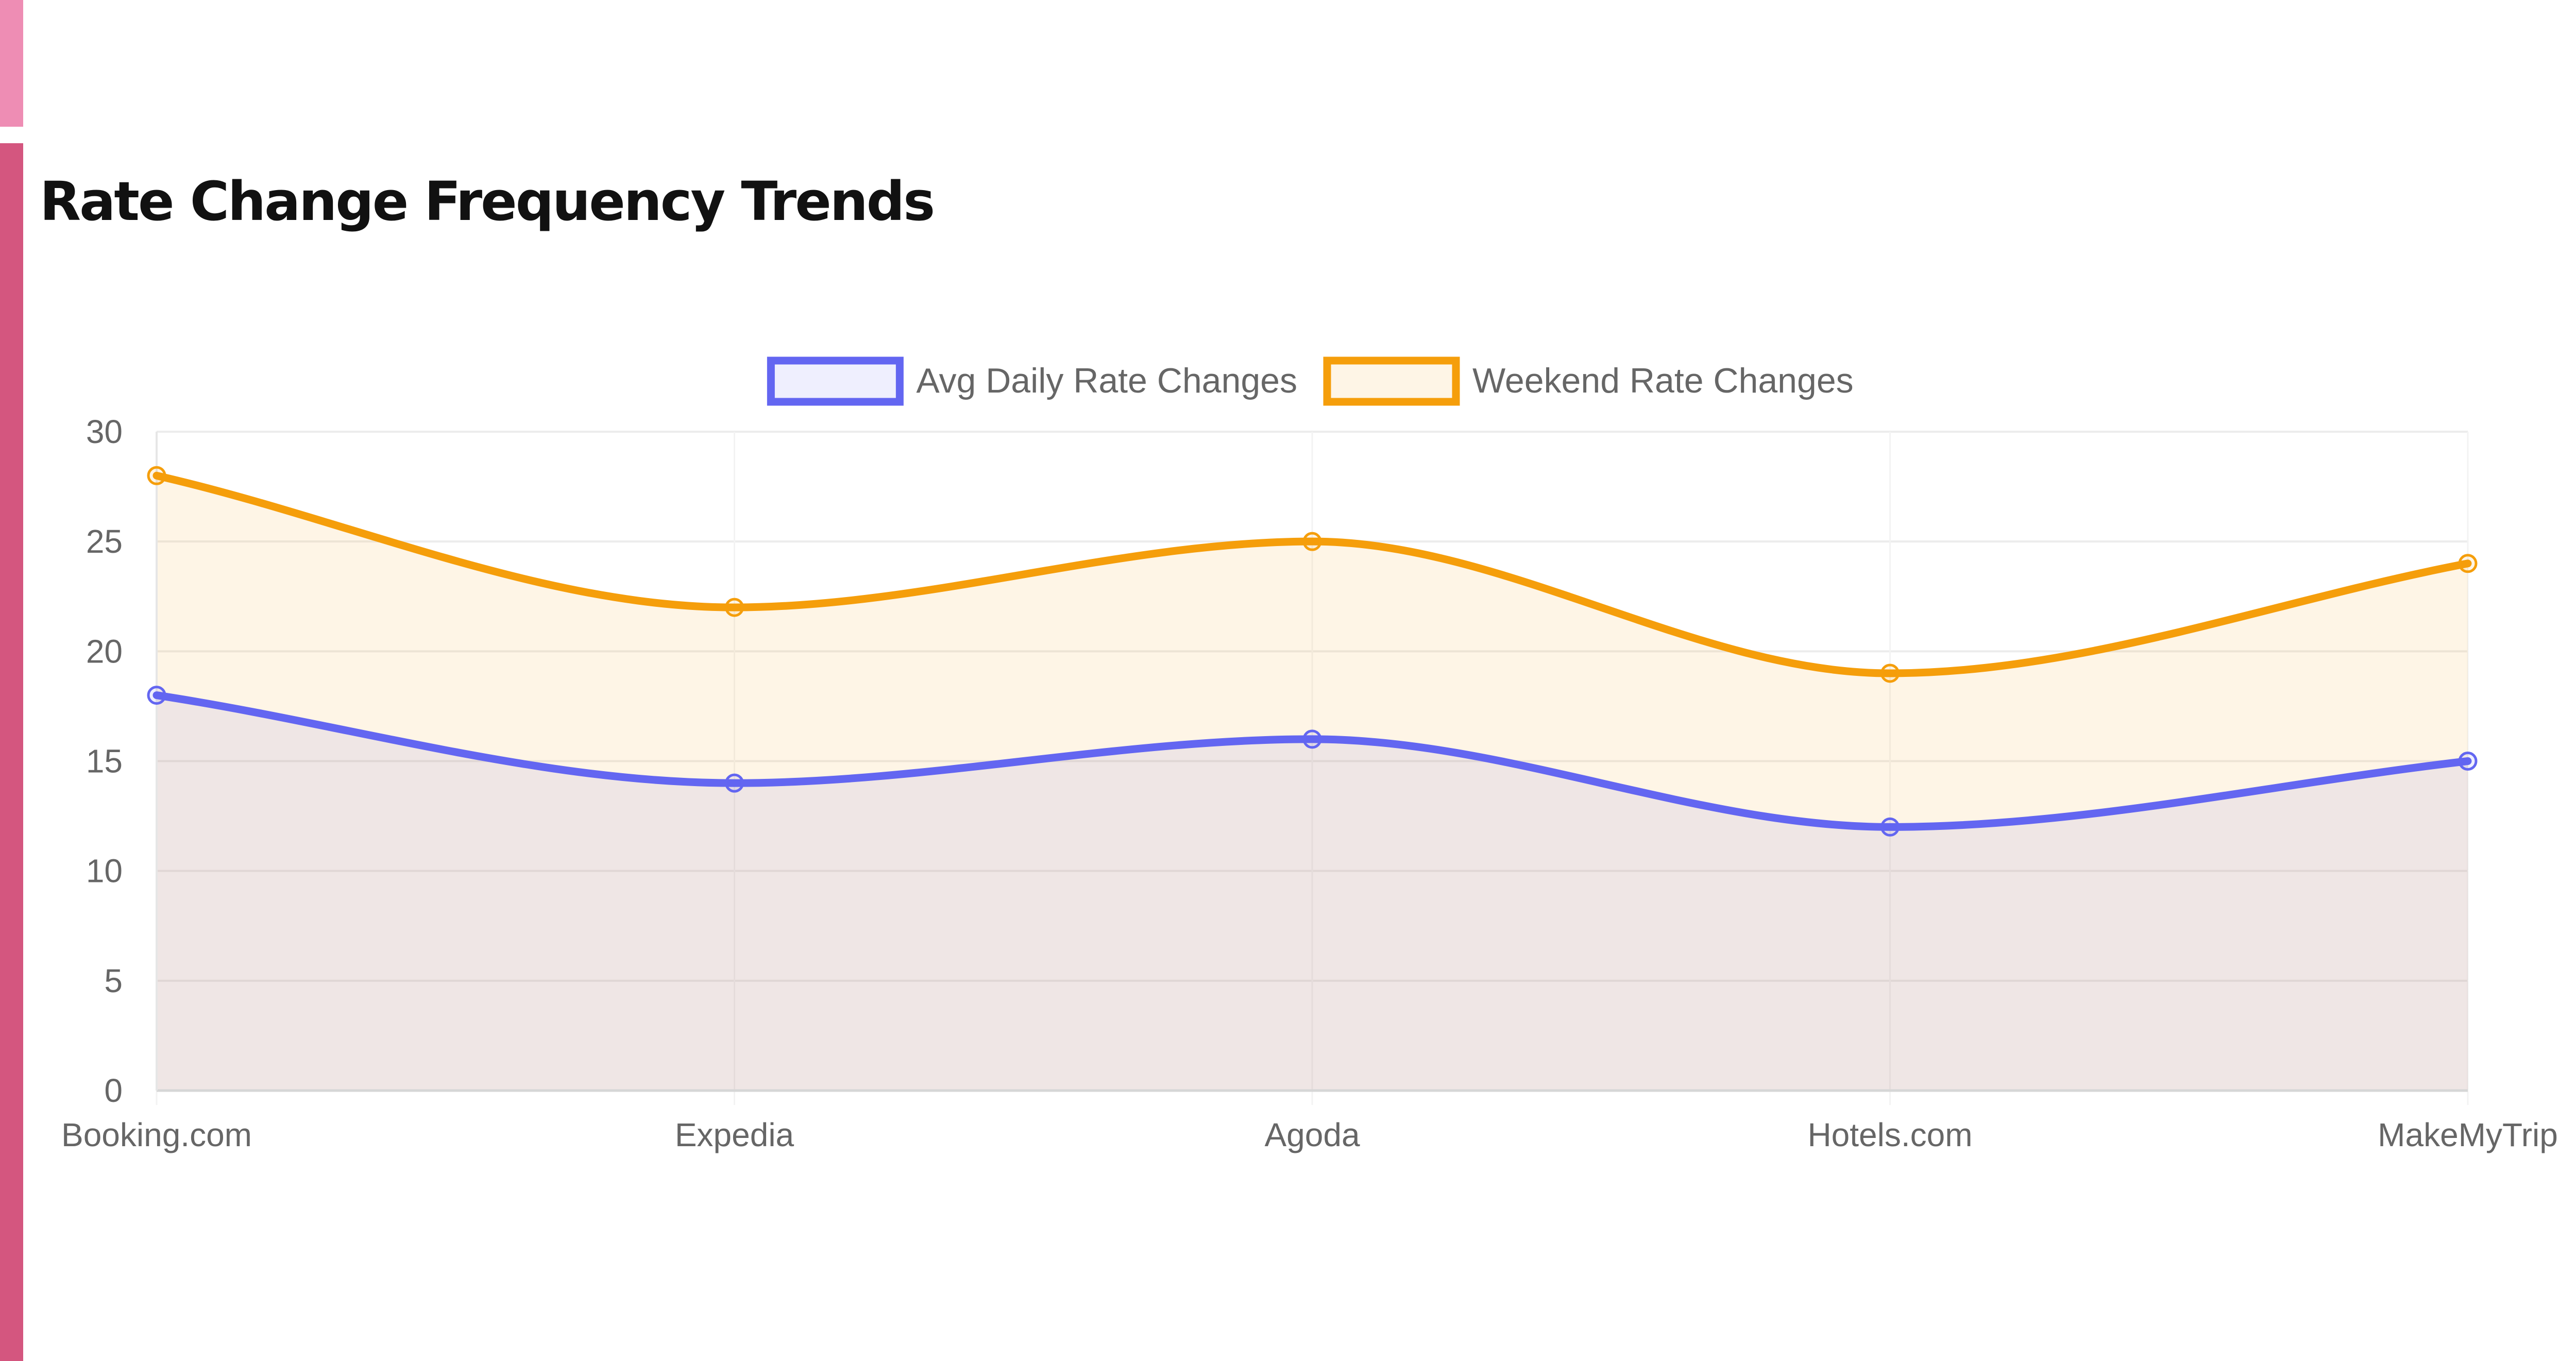  I want to click on legend-swatch-weekend-rate-changes, so click(1391, 381).